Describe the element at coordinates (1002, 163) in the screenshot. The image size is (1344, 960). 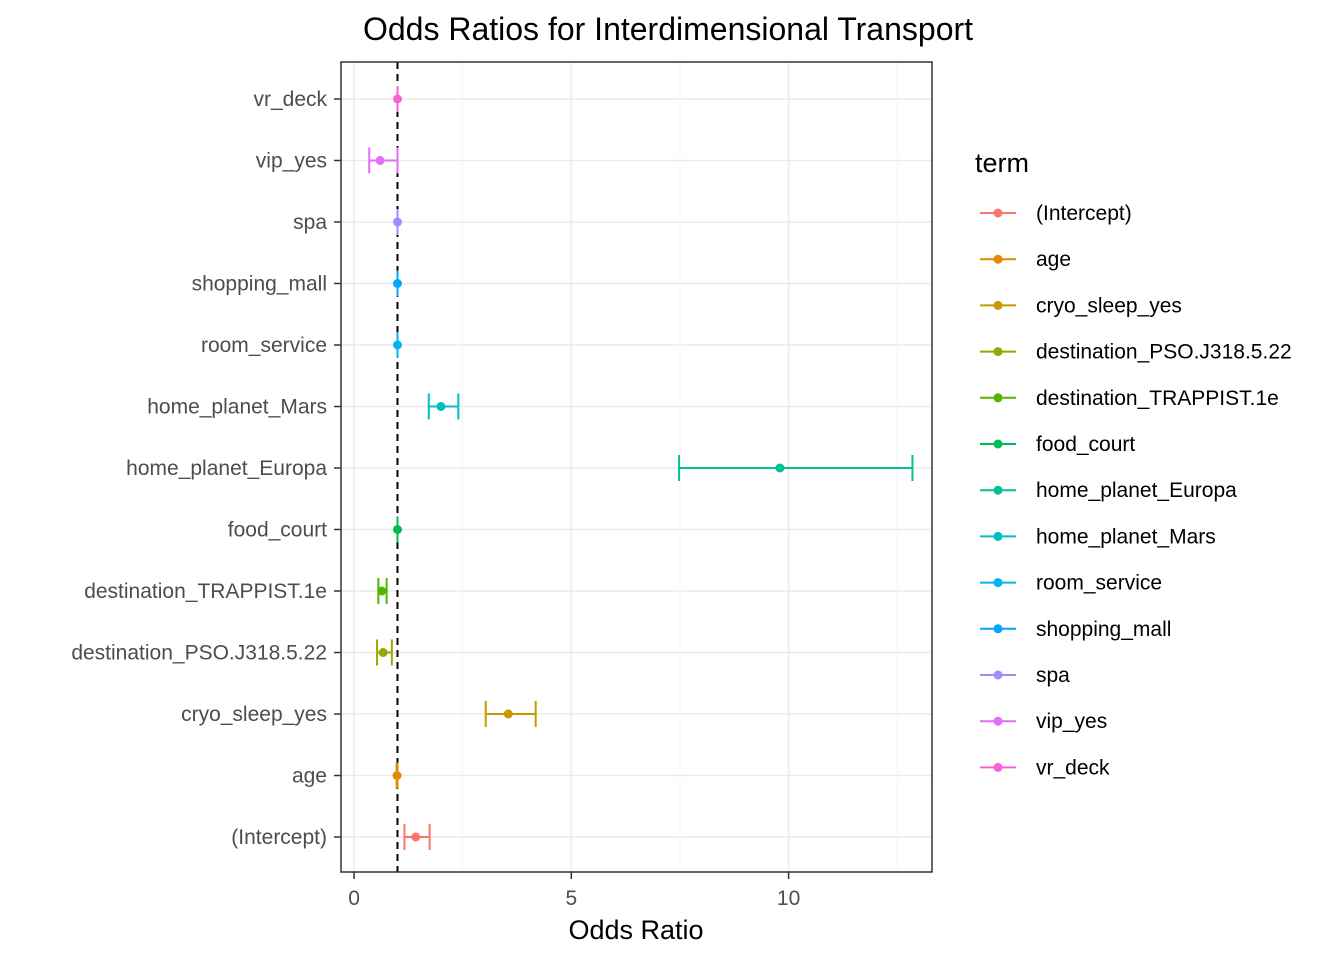
I see `legend-title: term` at that location.